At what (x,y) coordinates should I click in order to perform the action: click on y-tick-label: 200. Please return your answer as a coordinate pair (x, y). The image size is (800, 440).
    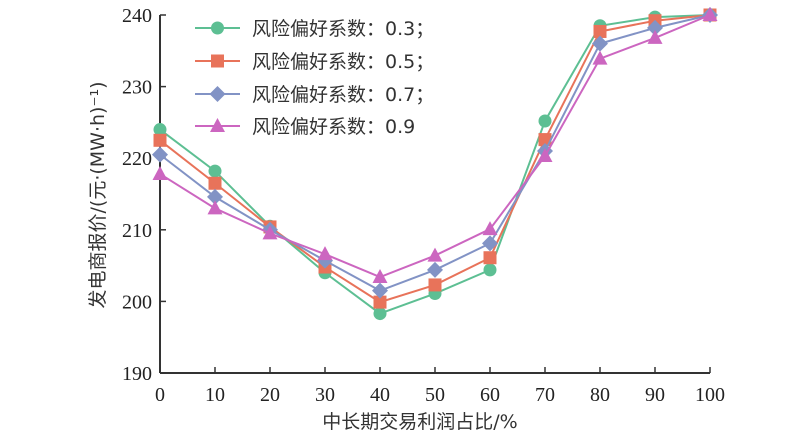
    Looking at the image, I should click on (137, 302).